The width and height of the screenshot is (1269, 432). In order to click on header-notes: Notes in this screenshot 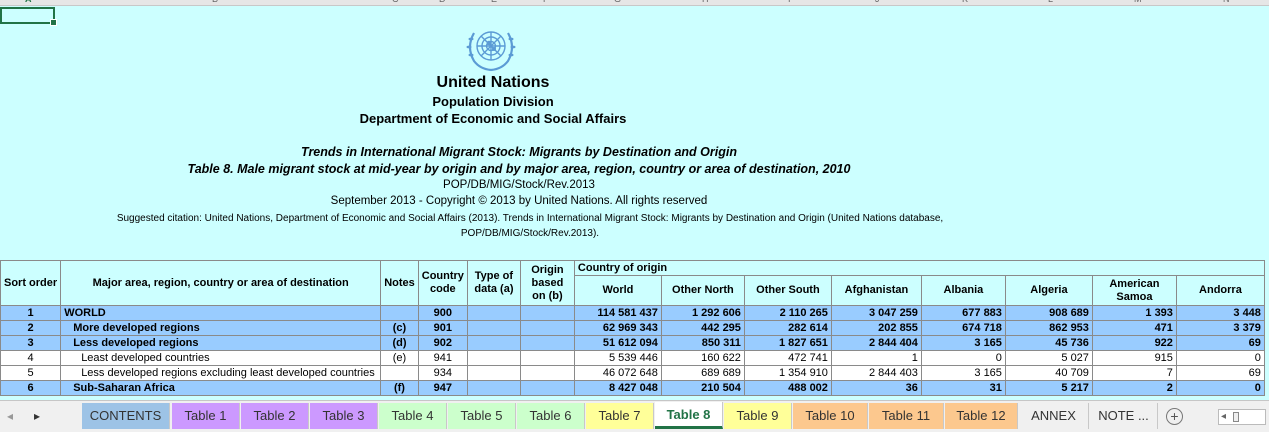, I will do `click(399, 283)`.